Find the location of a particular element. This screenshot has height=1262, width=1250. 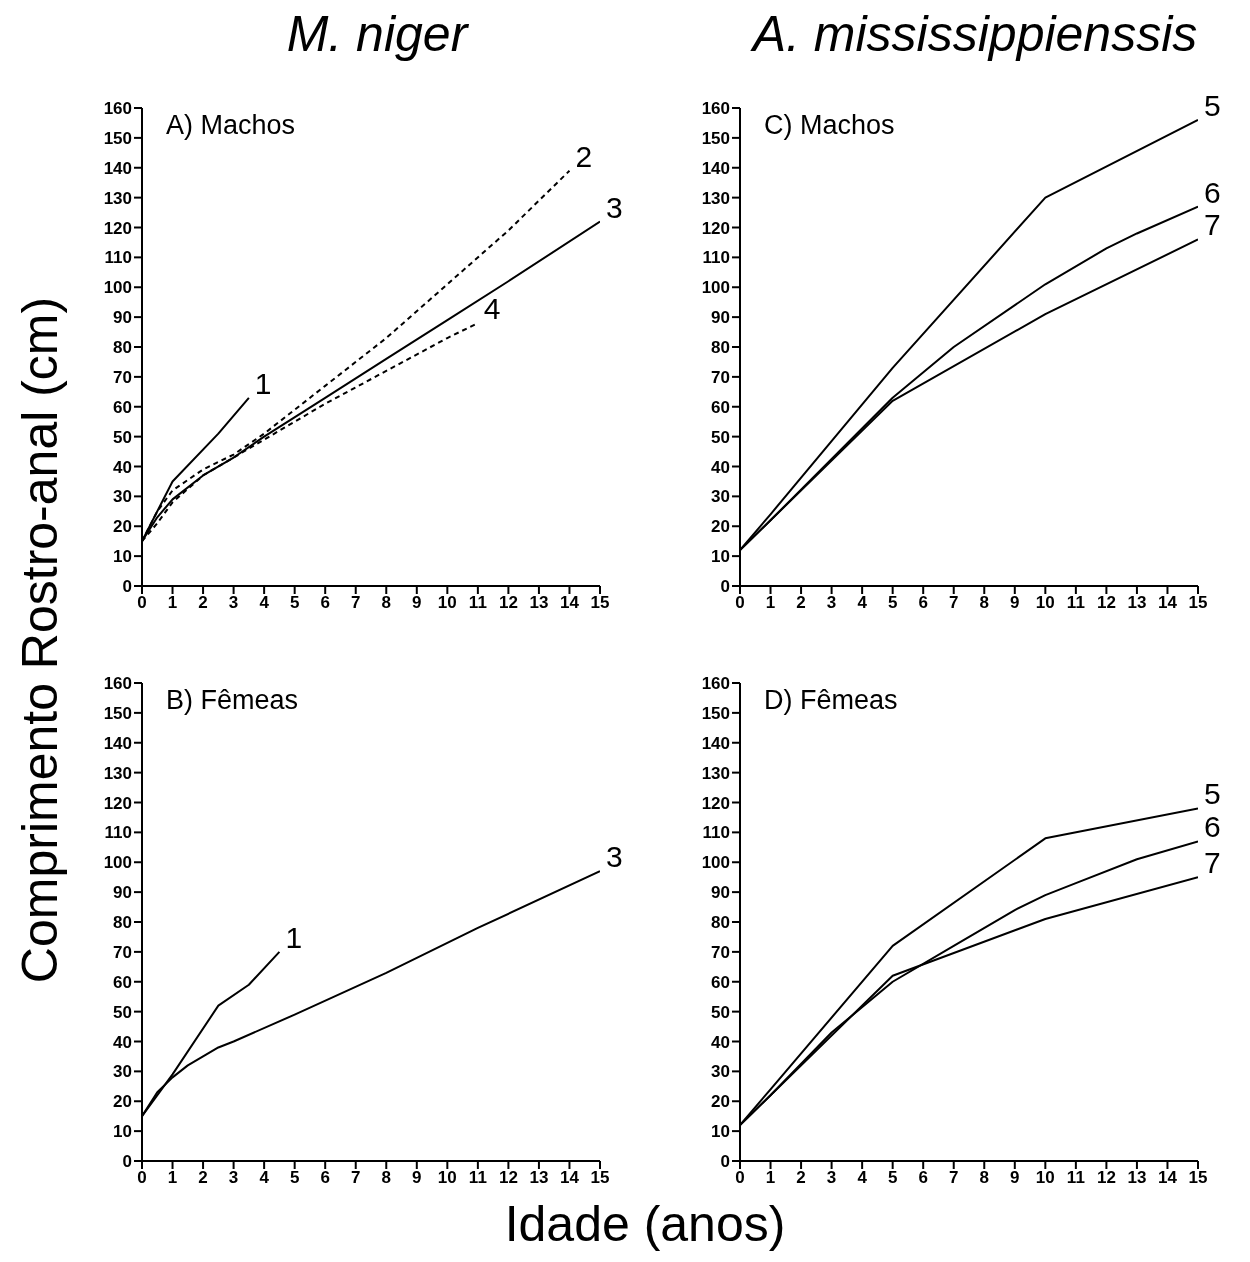

chart-subtitle: C) Machos is located at coordinates (829, 125).